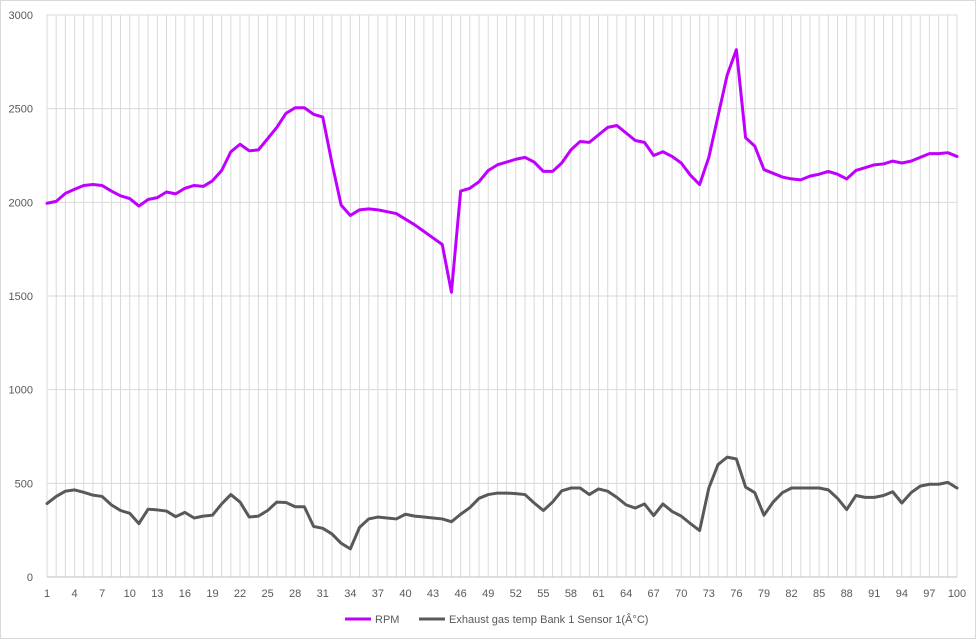 This screenshot has width=976, height=639. What do you see at coordinates (212, 594) in the screenshot?
I see `x-tick-label: 19` at bounding box center [212, 594].